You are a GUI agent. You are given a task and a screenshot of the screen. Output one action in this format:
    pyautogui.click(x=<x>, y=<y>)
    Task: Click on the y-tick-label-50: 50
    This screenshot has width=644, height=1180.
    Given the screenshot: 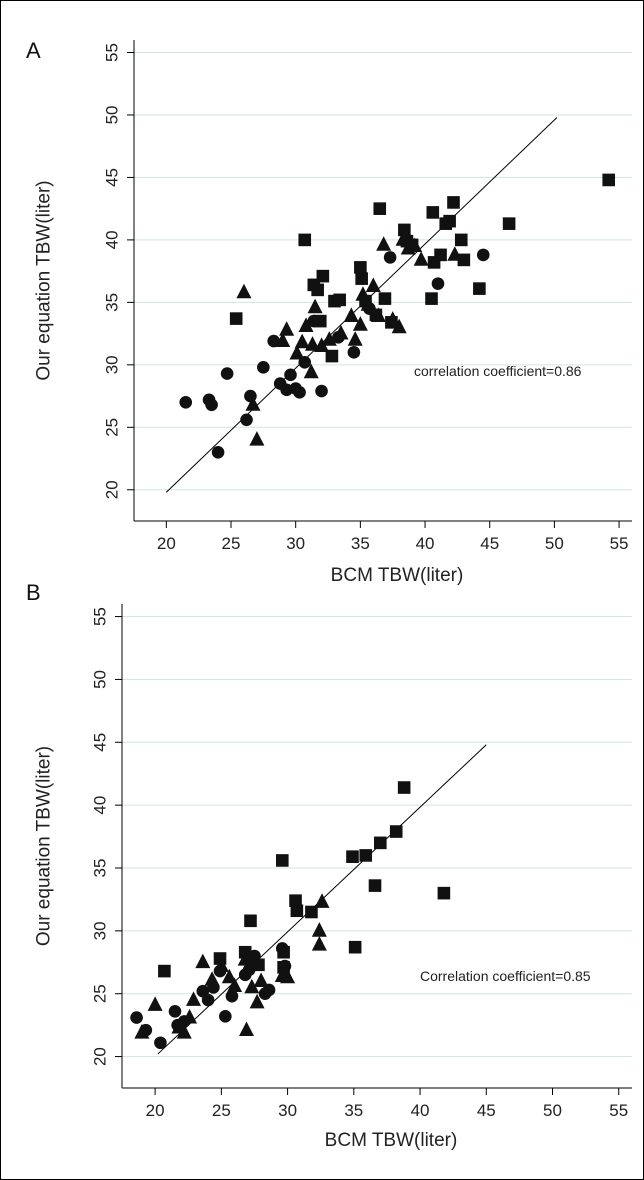 What is the action you would take?
    pyautogui.click(x=100, y=679)
    